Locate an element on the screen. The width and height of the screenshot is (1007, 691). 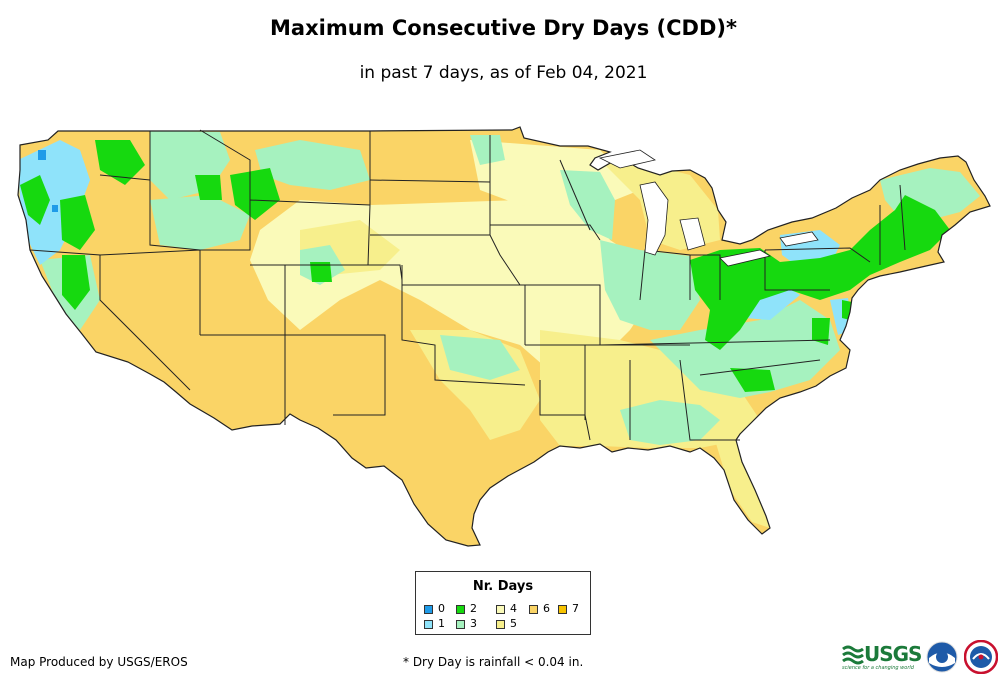
legend-item-5: 5 is located at coordinates (506, 624).